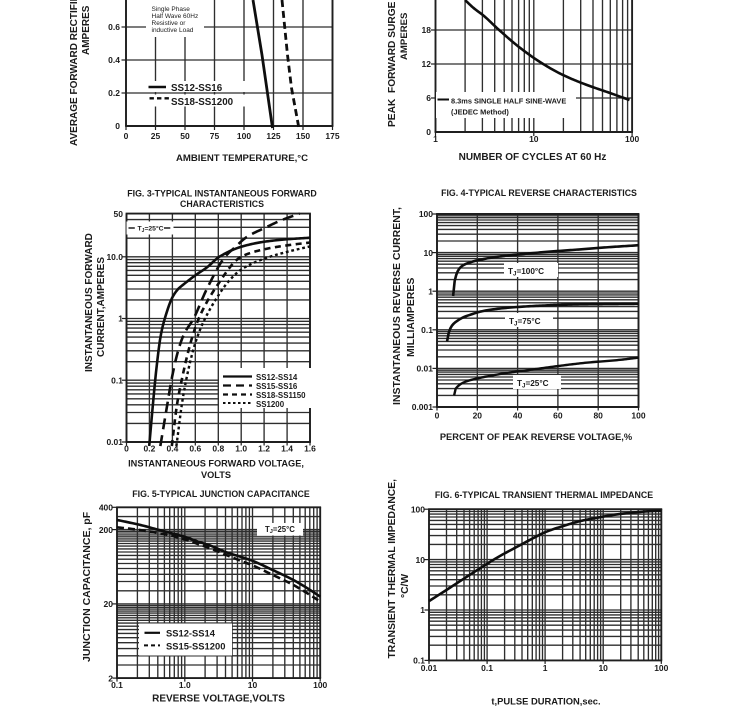 The height and width of the screenshot is (723, 750). I want to click on svg-text: 40, so click(518, 415).